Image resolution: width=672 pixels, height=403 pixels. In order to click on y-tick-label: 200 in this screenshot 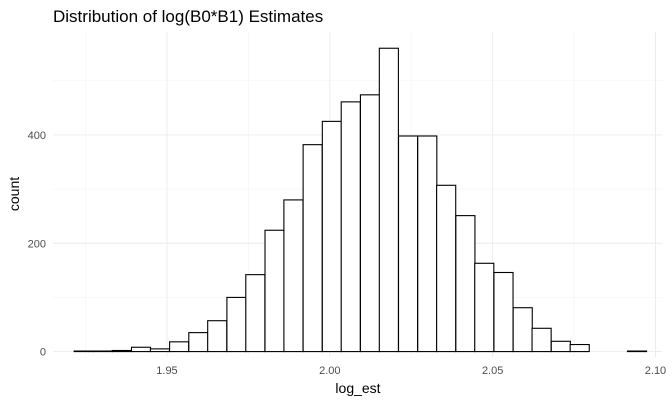, I will do `click(37, 244)`.